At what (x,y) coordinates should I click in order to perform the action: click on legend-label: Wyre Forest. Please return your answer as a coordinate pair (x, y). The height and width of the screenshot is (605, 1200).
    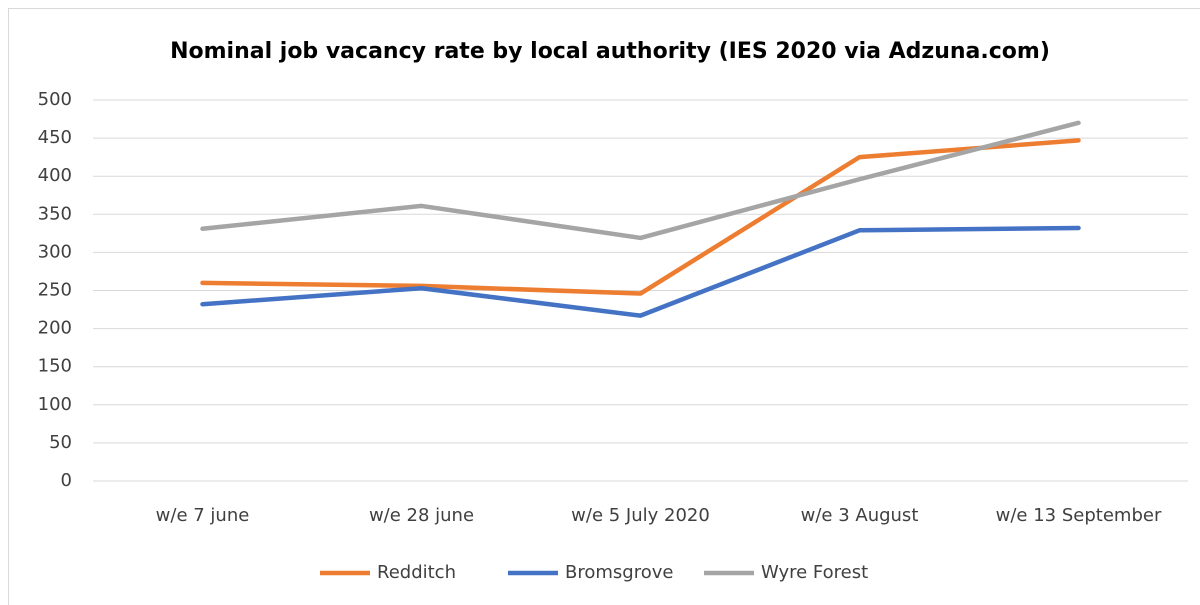
    Looking at the image, I should click on (814, 572).